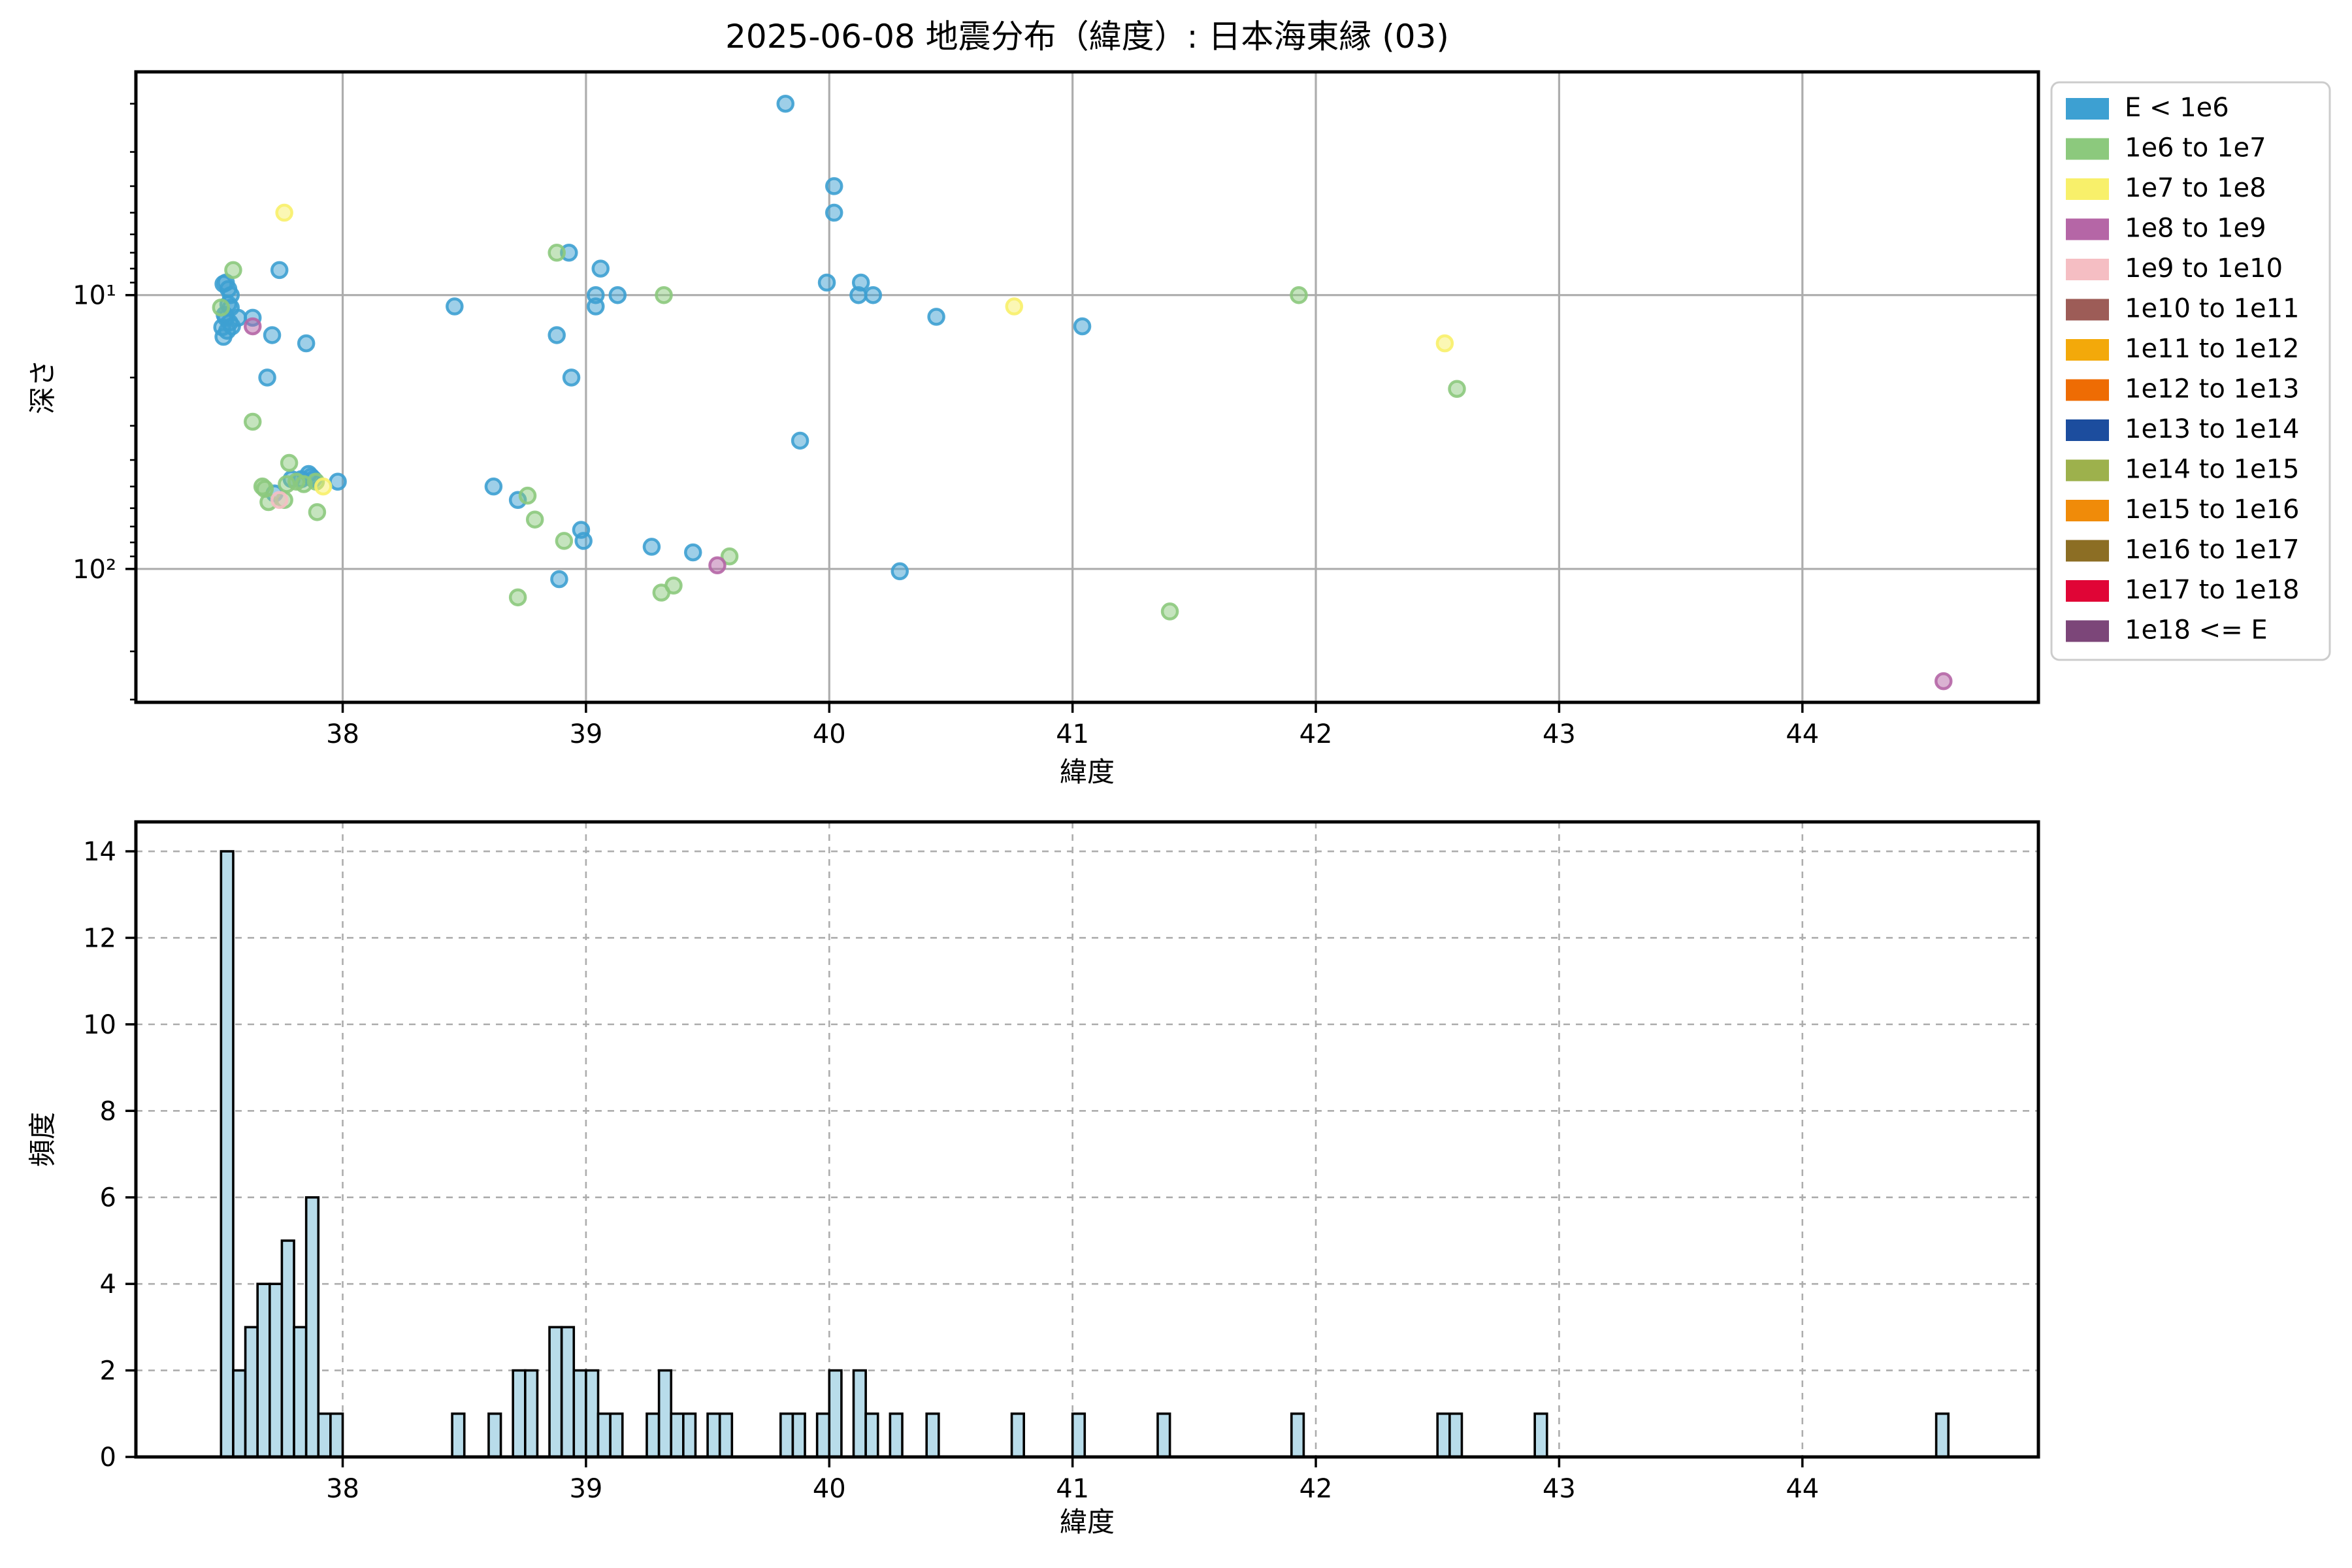 The width and height of the screenshot is (2352, 1568). Describe the element at coordinates (108, 1111) in the screenshot. I see `histogram-ytick-label: 8` at that location.